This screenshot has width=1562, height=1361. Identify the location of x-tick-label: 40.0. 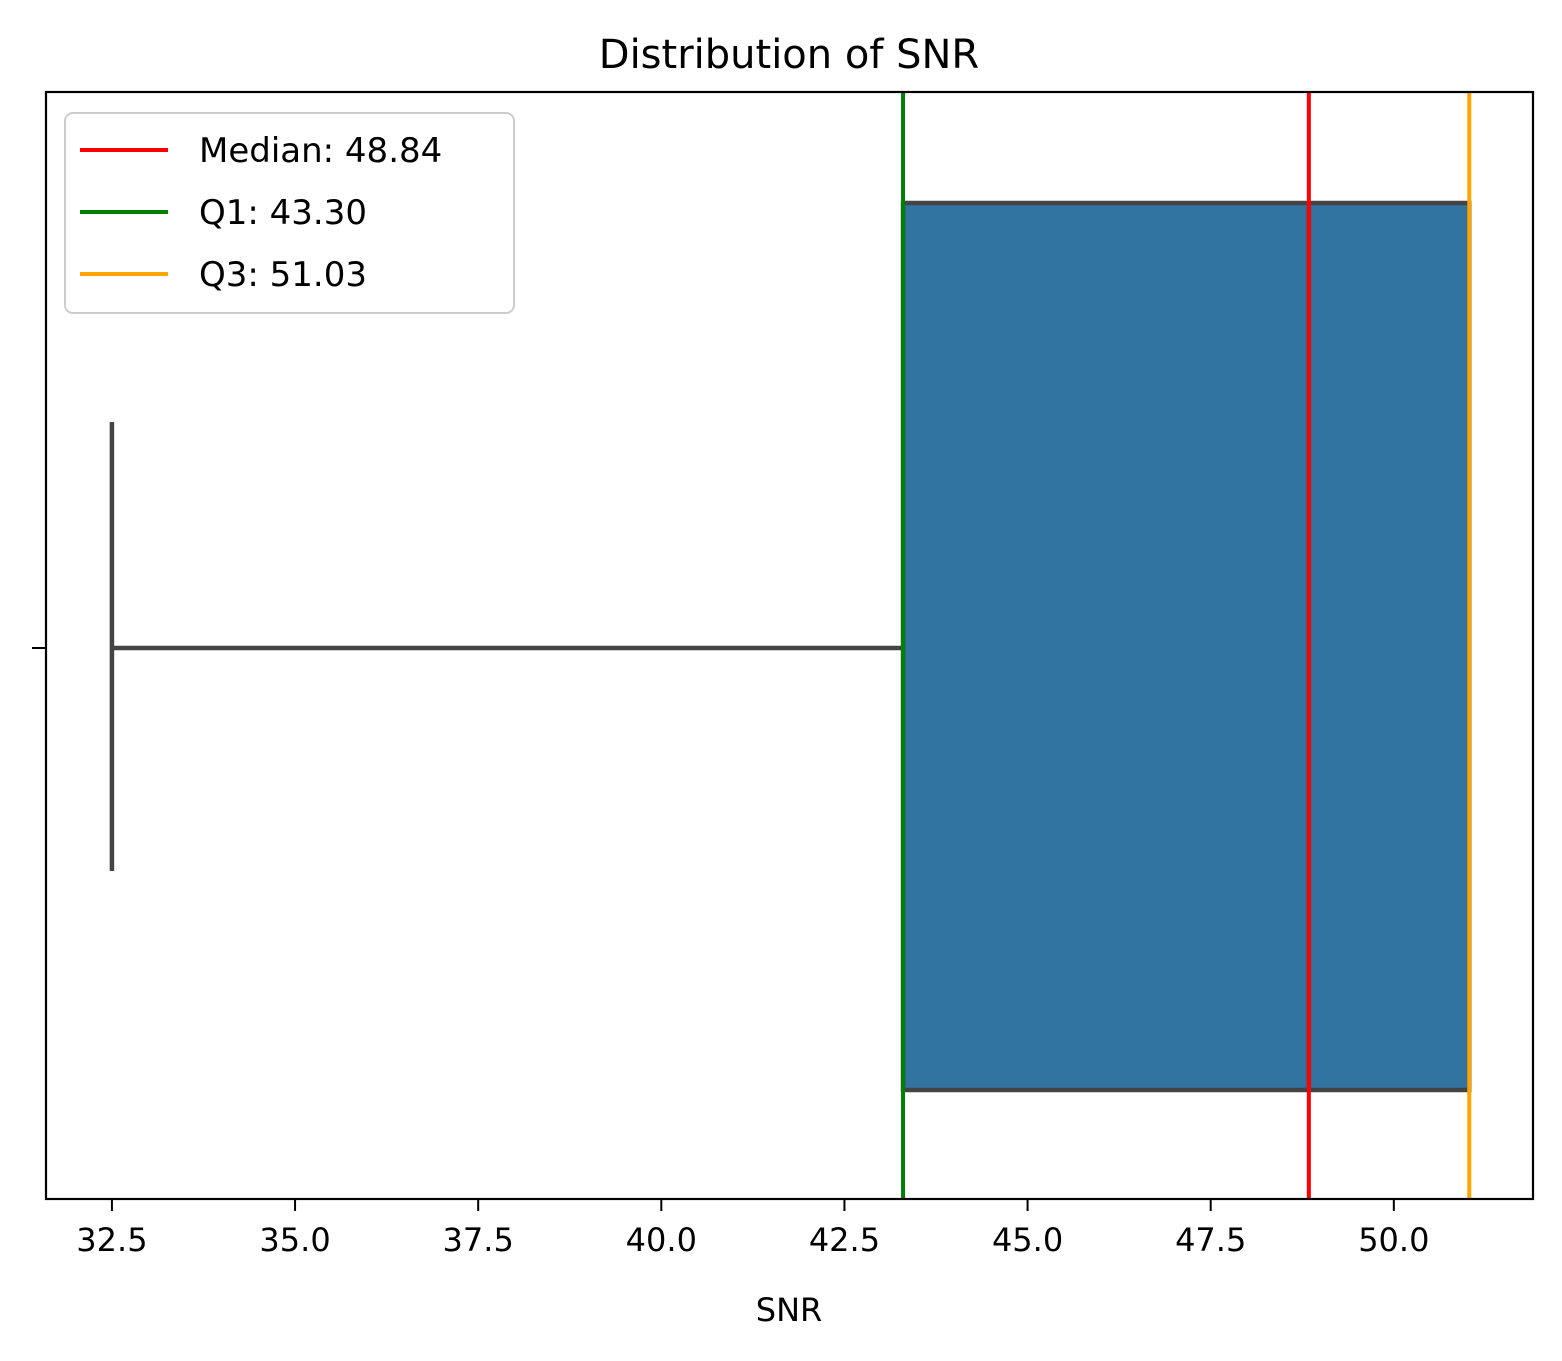
(661, 1240).